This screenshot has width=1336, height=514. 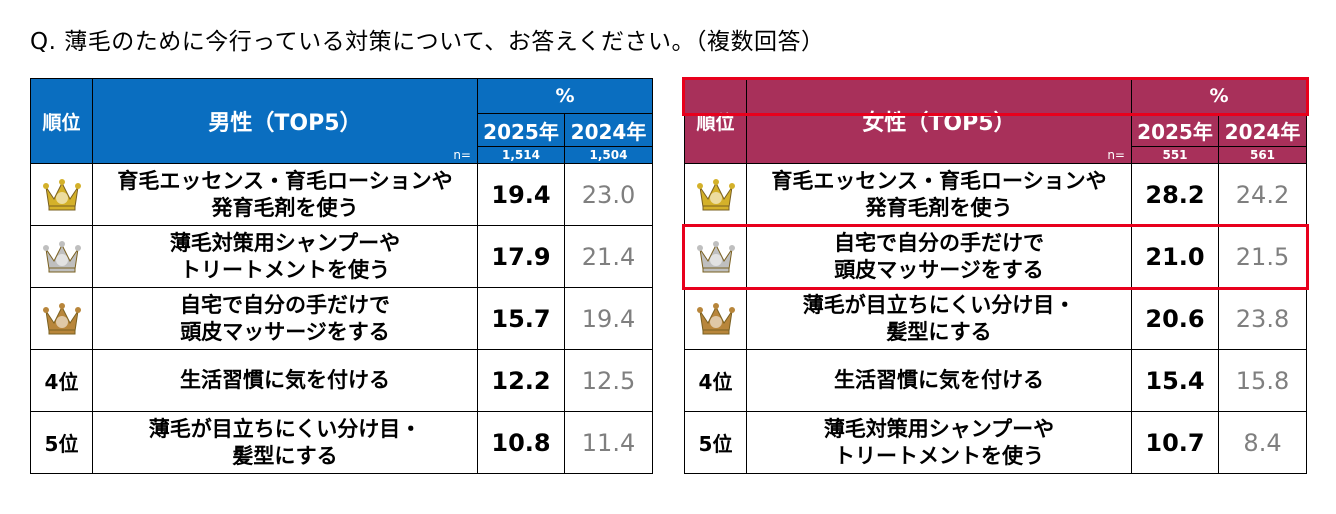 What do you see at coordinates (939, 123) in the screenshot?
I see `table-title-text: 女性（TOP5）` at bounding box center [939, 123].